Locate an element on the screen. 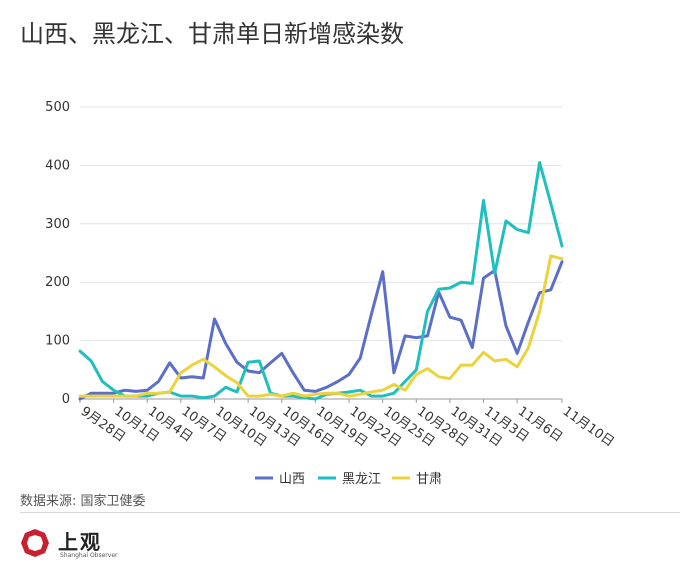 The image size is (700, 574). legend-label: 甘肃 is located at coordinates (429, 479).